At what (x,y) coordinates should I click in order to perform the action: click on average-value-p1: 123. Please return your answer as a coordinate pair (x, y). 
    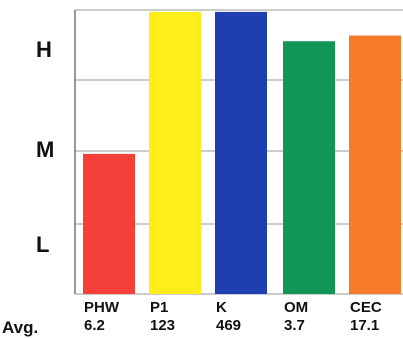
    Looking at the image, I should click on (162, 325).